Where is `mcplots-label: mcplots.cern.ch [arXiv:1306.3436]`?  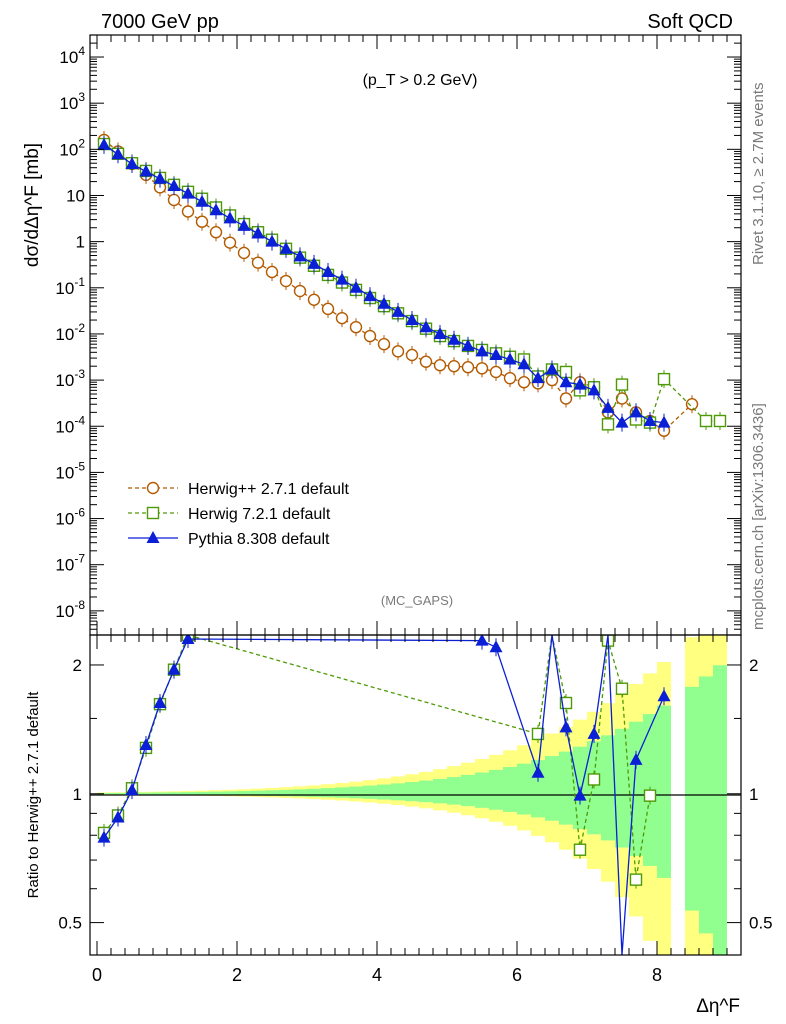
mcplots-label: mcplots.cern.ch [arXiv:1306.3436] is located at coordinates (758, 516).